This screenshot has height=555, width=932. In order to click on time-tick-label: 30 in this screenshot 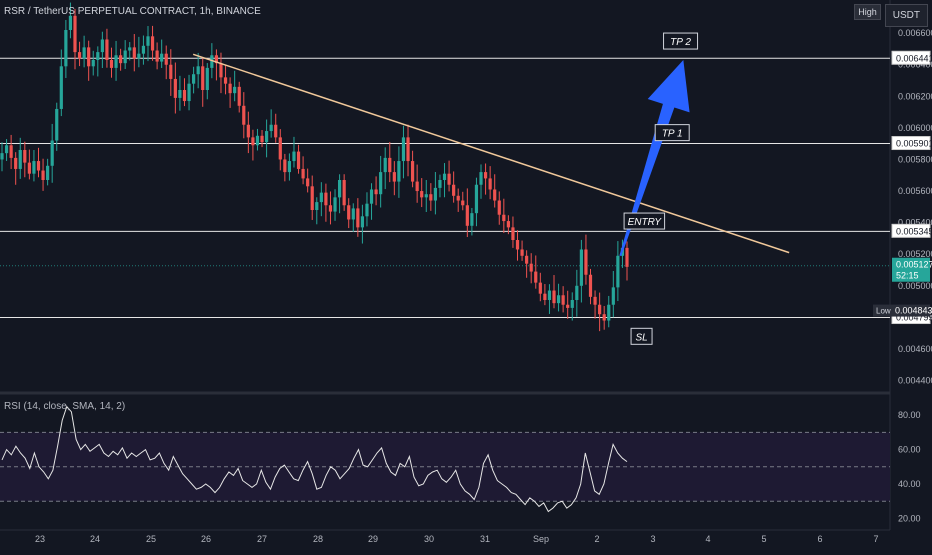, I will do `click(429, 539)`.